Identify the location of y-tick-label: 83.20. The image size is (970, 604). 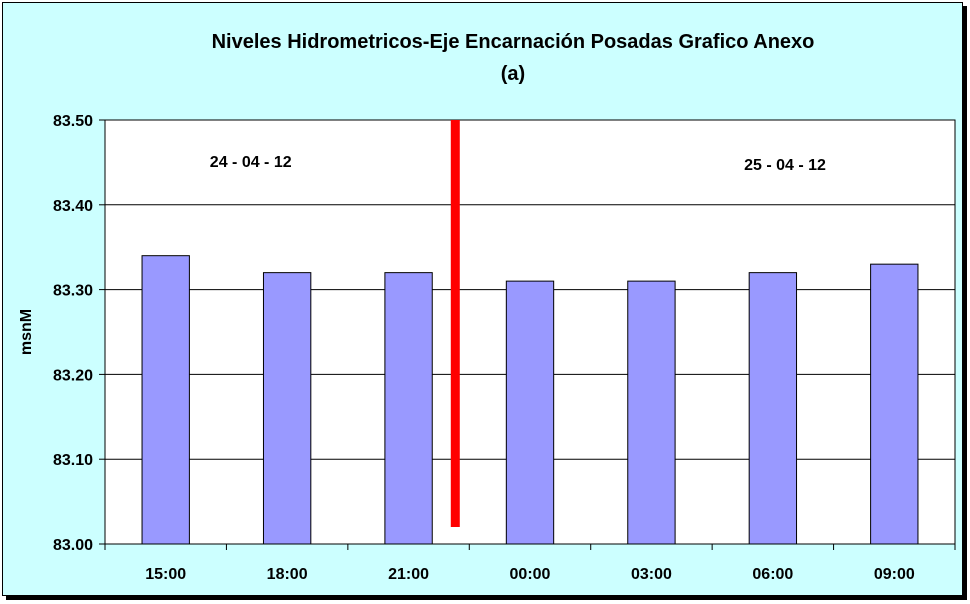
(73, 375).